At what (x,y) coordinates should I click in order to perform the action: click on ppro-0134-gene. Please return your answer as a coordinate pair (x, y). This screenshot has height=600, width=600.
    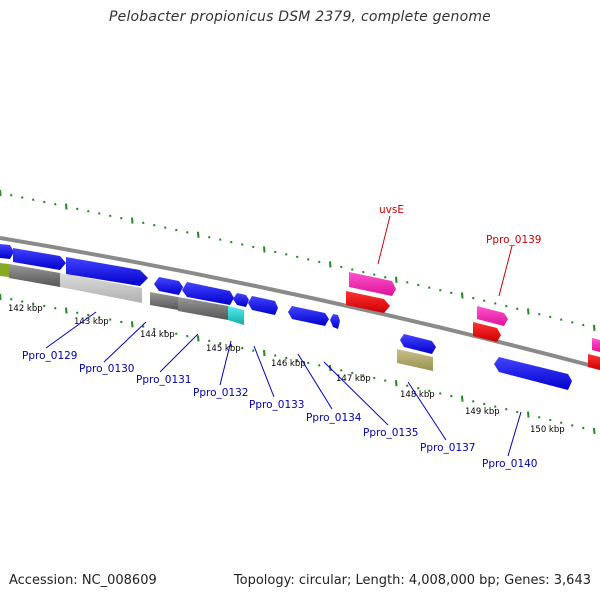
    Looking at the image, I should click on (308, 316).